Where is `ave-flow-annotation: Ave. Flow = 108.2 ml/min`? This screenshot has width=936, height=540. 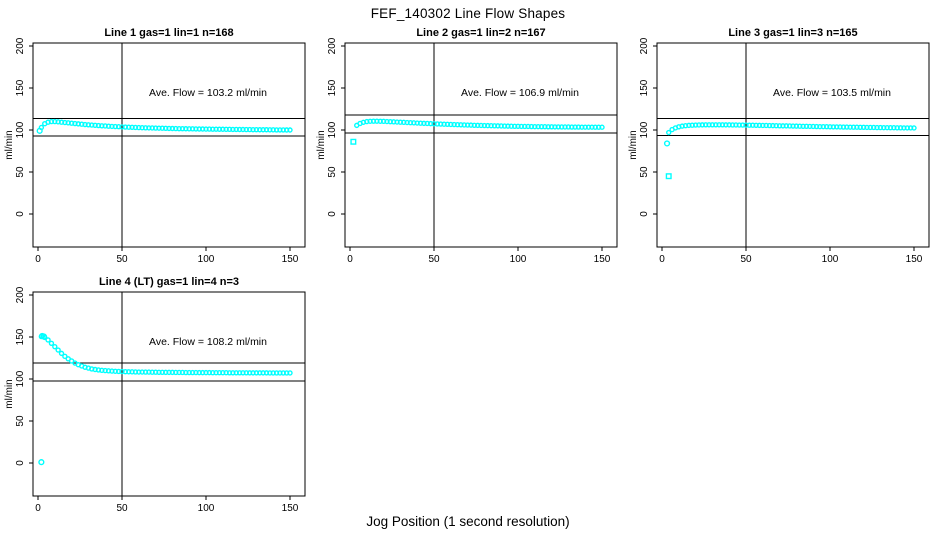 ave-flow-annotation: Ave. Flow = 108.2 ml/min is located at coordinates (208, 342).